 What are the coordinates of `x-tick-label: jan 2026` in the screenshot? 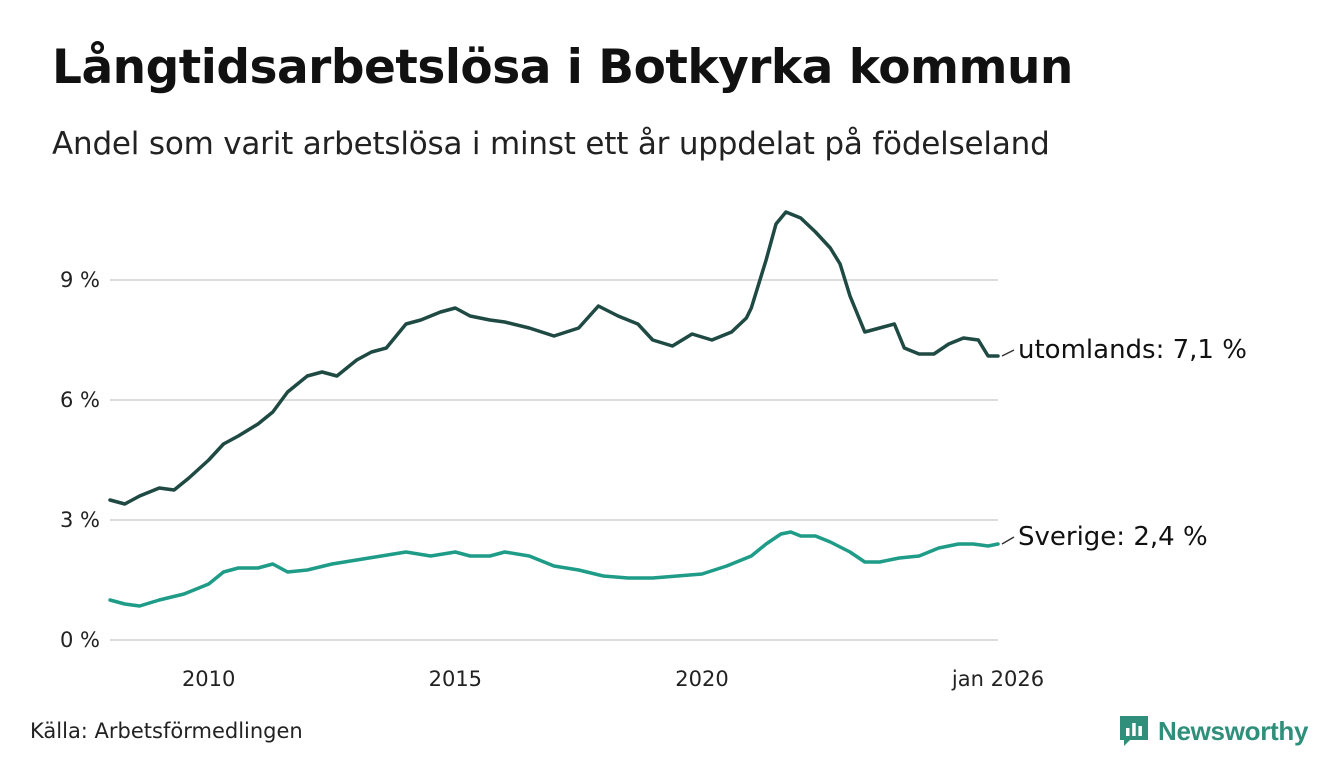 It's located at (997, 679).